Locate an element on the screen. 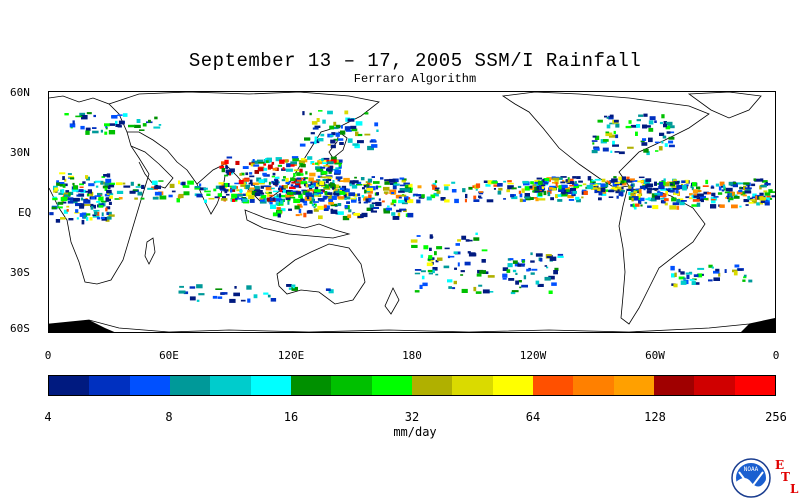 This screenshot has width=800, height=500. antarctica-coastline is located at coordinates (412, 325).